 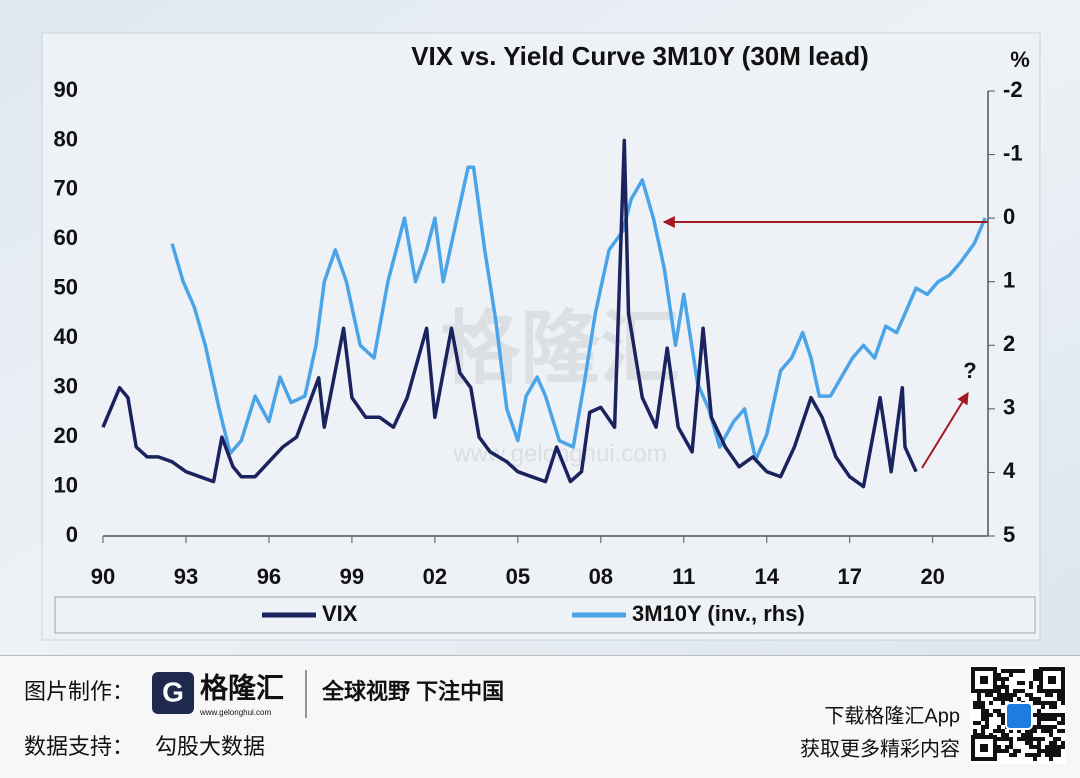 What do you see at coordinates (412, 691) in the screenshot?
I see `footer-slogan: 全球视野 下注中国` at bounding box center [412, 691].